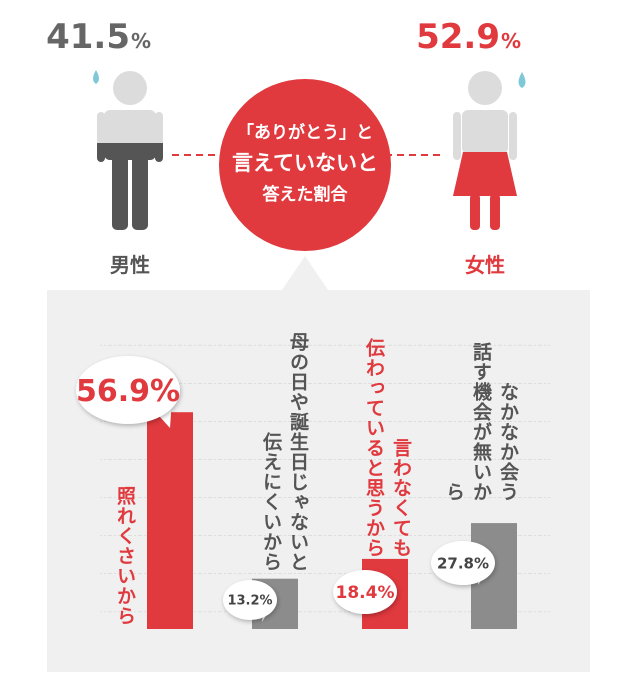  What do you see at coordinates (458, 37) in the screenshot?
I see `female-value: 52.9` at bounding box center [458, 37].